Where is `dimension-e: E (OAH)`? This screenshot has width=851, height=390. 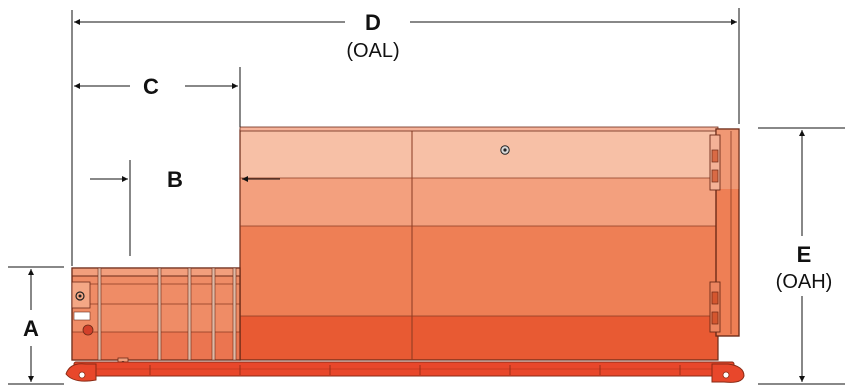 dimension-e: E (OAH) is located at coordinates (804, 256).